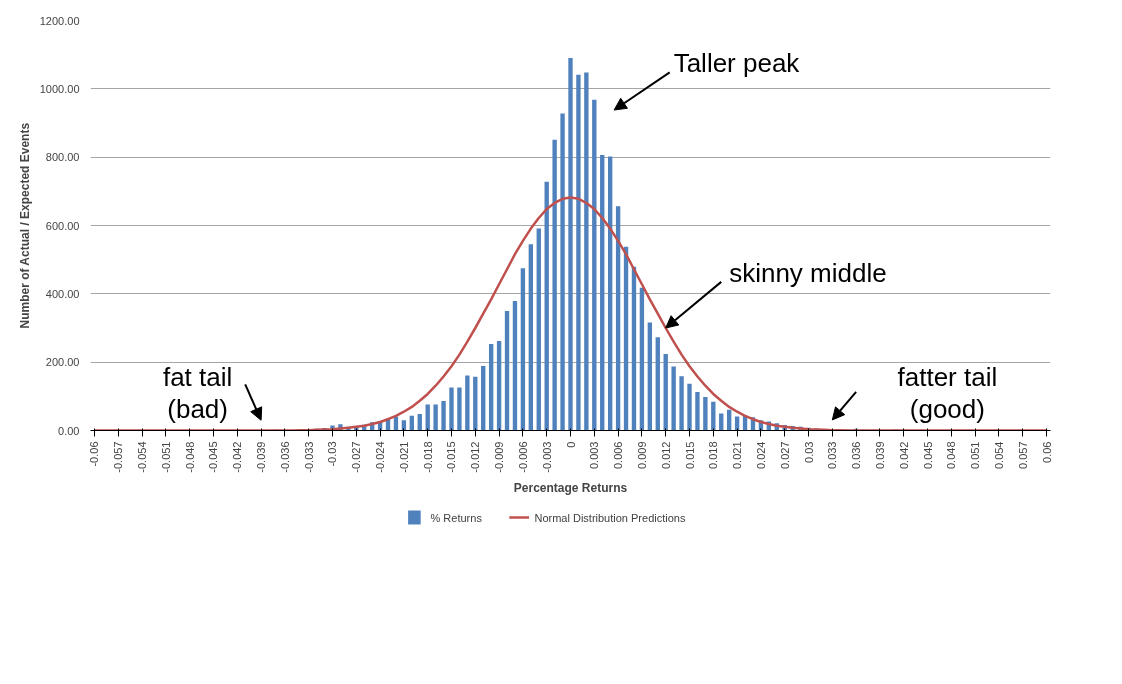 The height and width of the screenshot is (684, 1122). What do you see at coordinates (261, 457) in the screenshot?
I see `x-tick-label: -0.039` at bounding box center [261, 457].